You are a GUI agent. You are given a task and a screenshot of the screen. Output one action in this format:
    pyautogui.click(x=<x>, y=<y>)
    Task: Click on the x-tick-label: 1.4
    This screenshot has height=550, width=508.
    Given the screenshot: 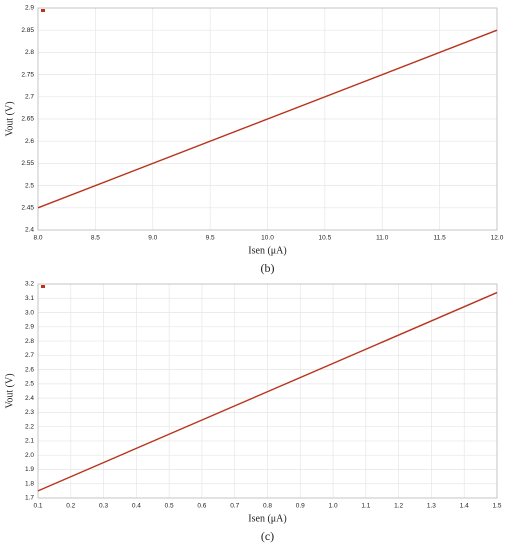 What is the action you would take?
    pyautogui.click(x=464, y=506)
    